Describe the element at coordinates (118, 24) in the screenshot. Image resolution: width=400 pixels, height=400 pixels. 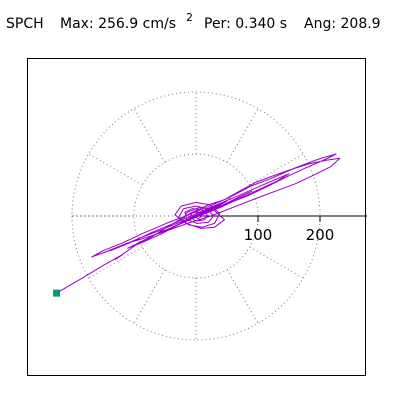
I see `max-acceleration: Max: 256.9 cm/s` at that location.